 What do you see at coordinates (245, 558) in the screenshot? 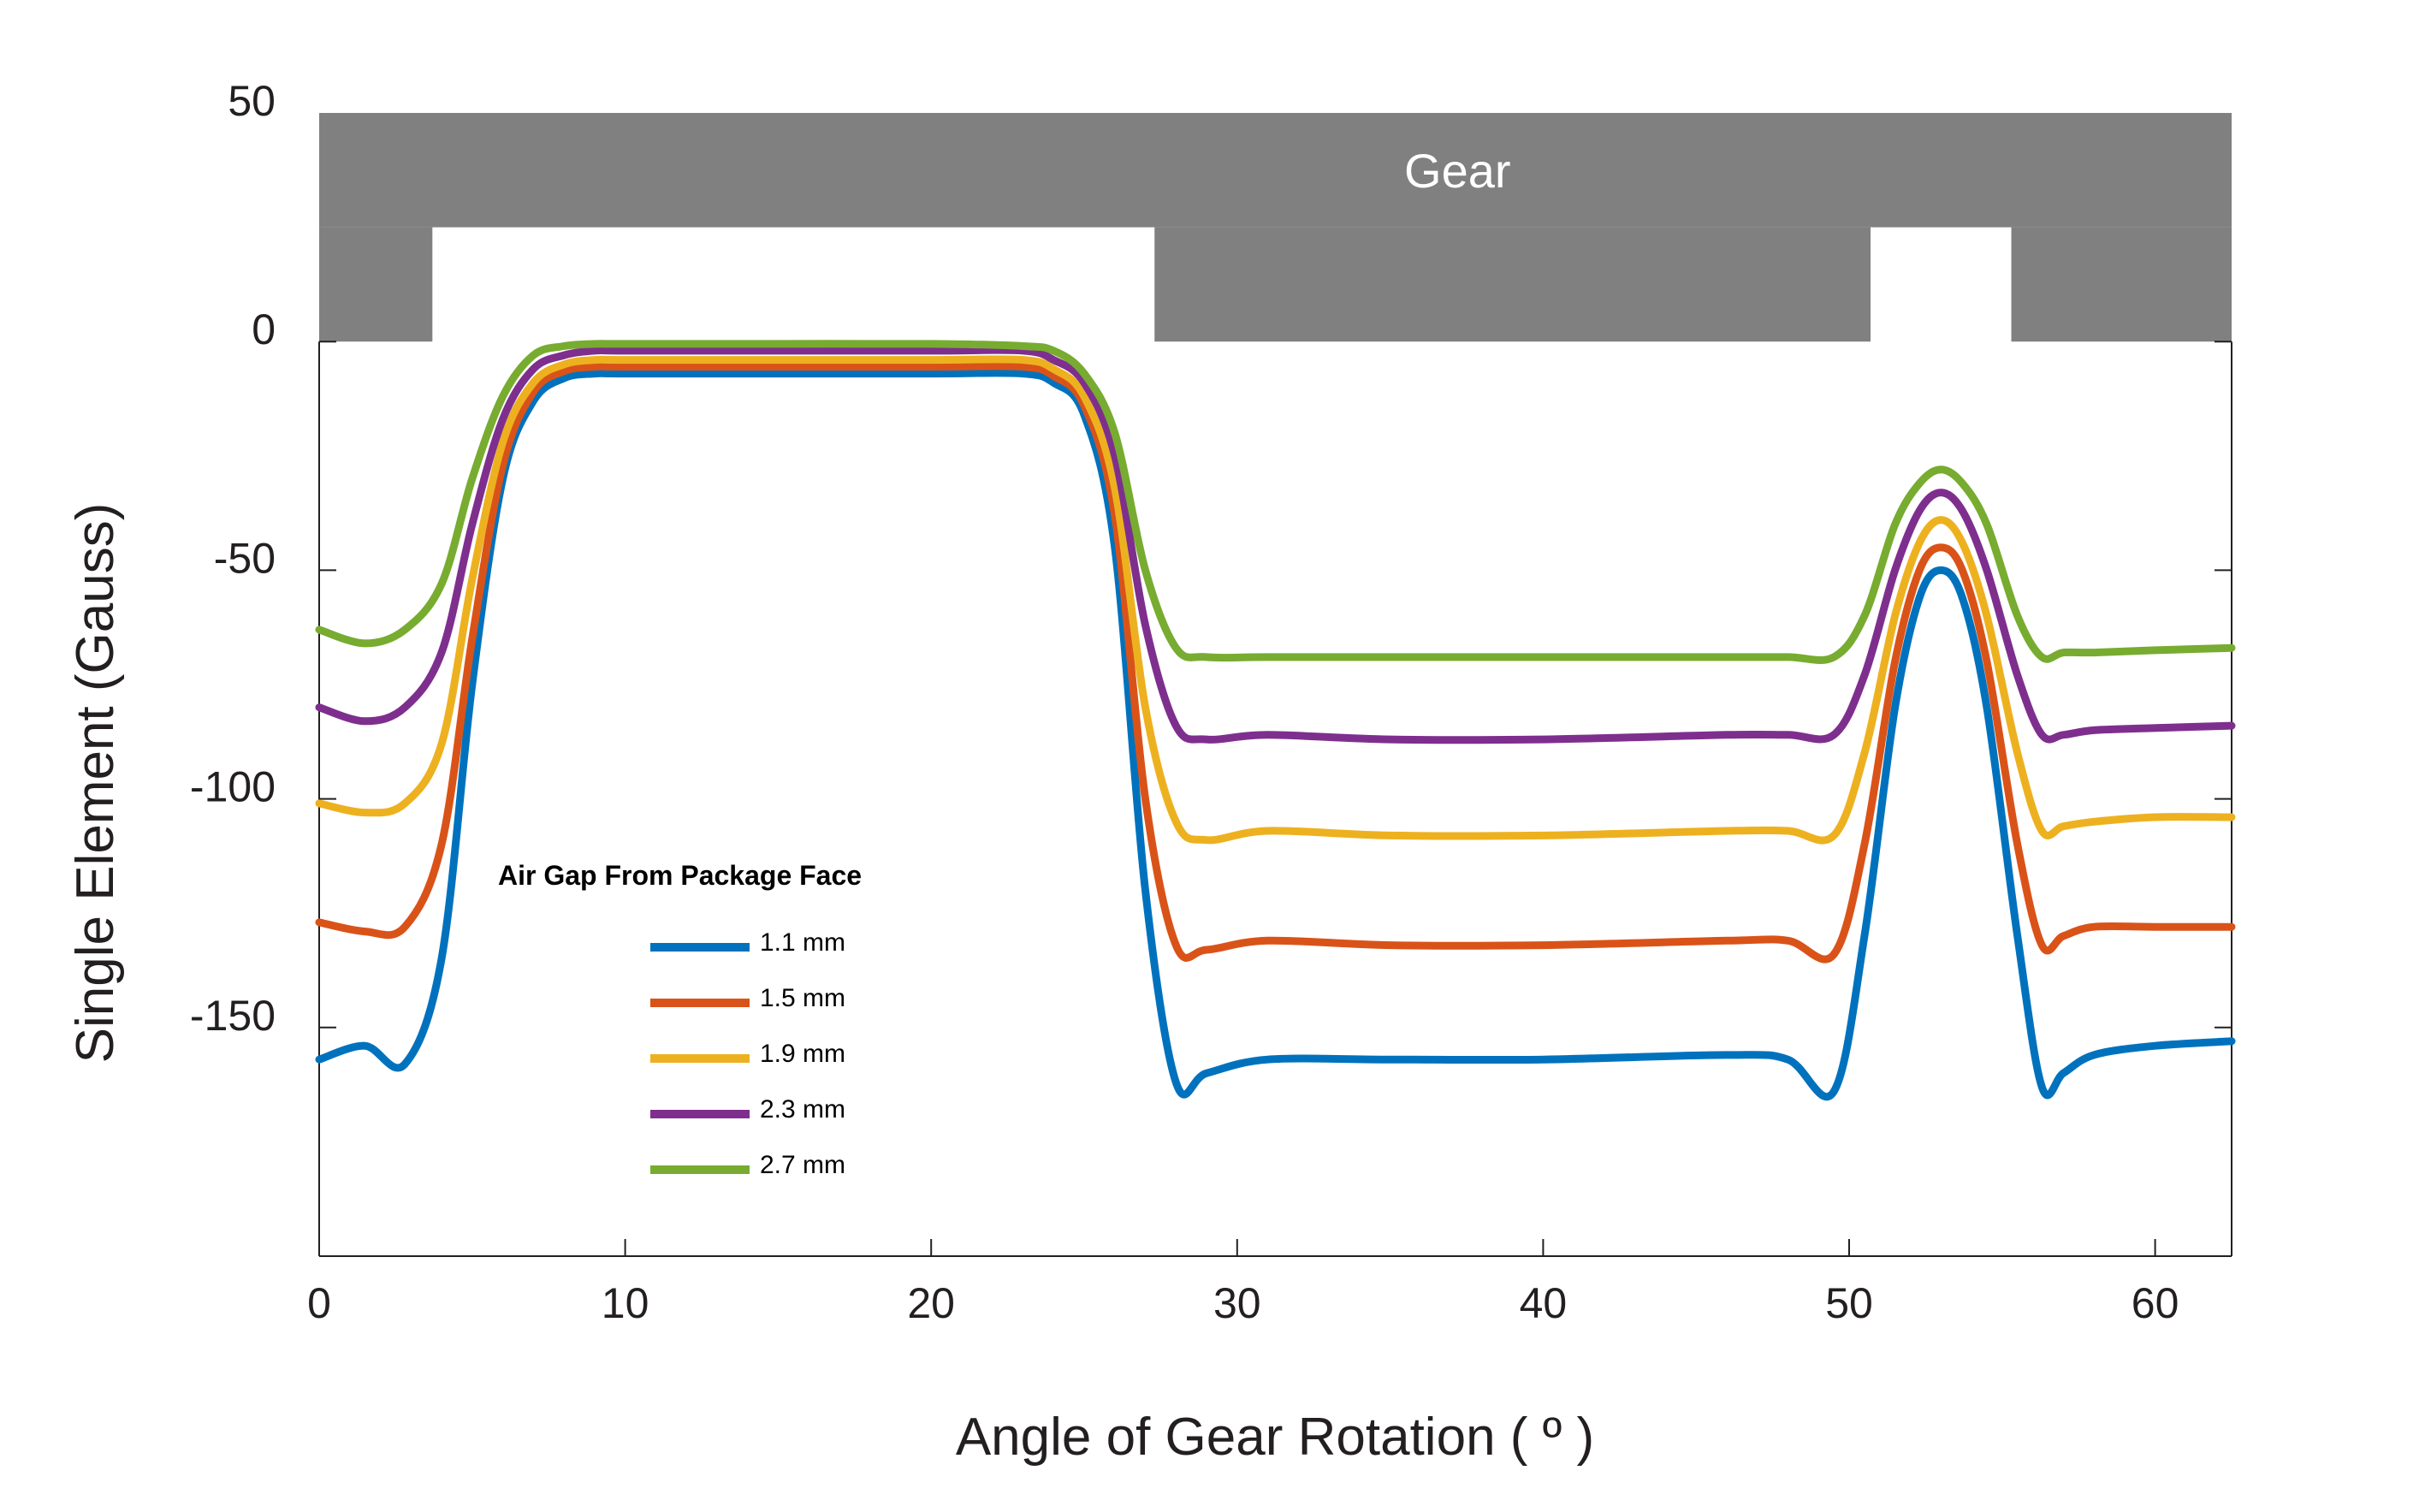
I see `y-tick-label: -50` at bounding box center [245, 558].